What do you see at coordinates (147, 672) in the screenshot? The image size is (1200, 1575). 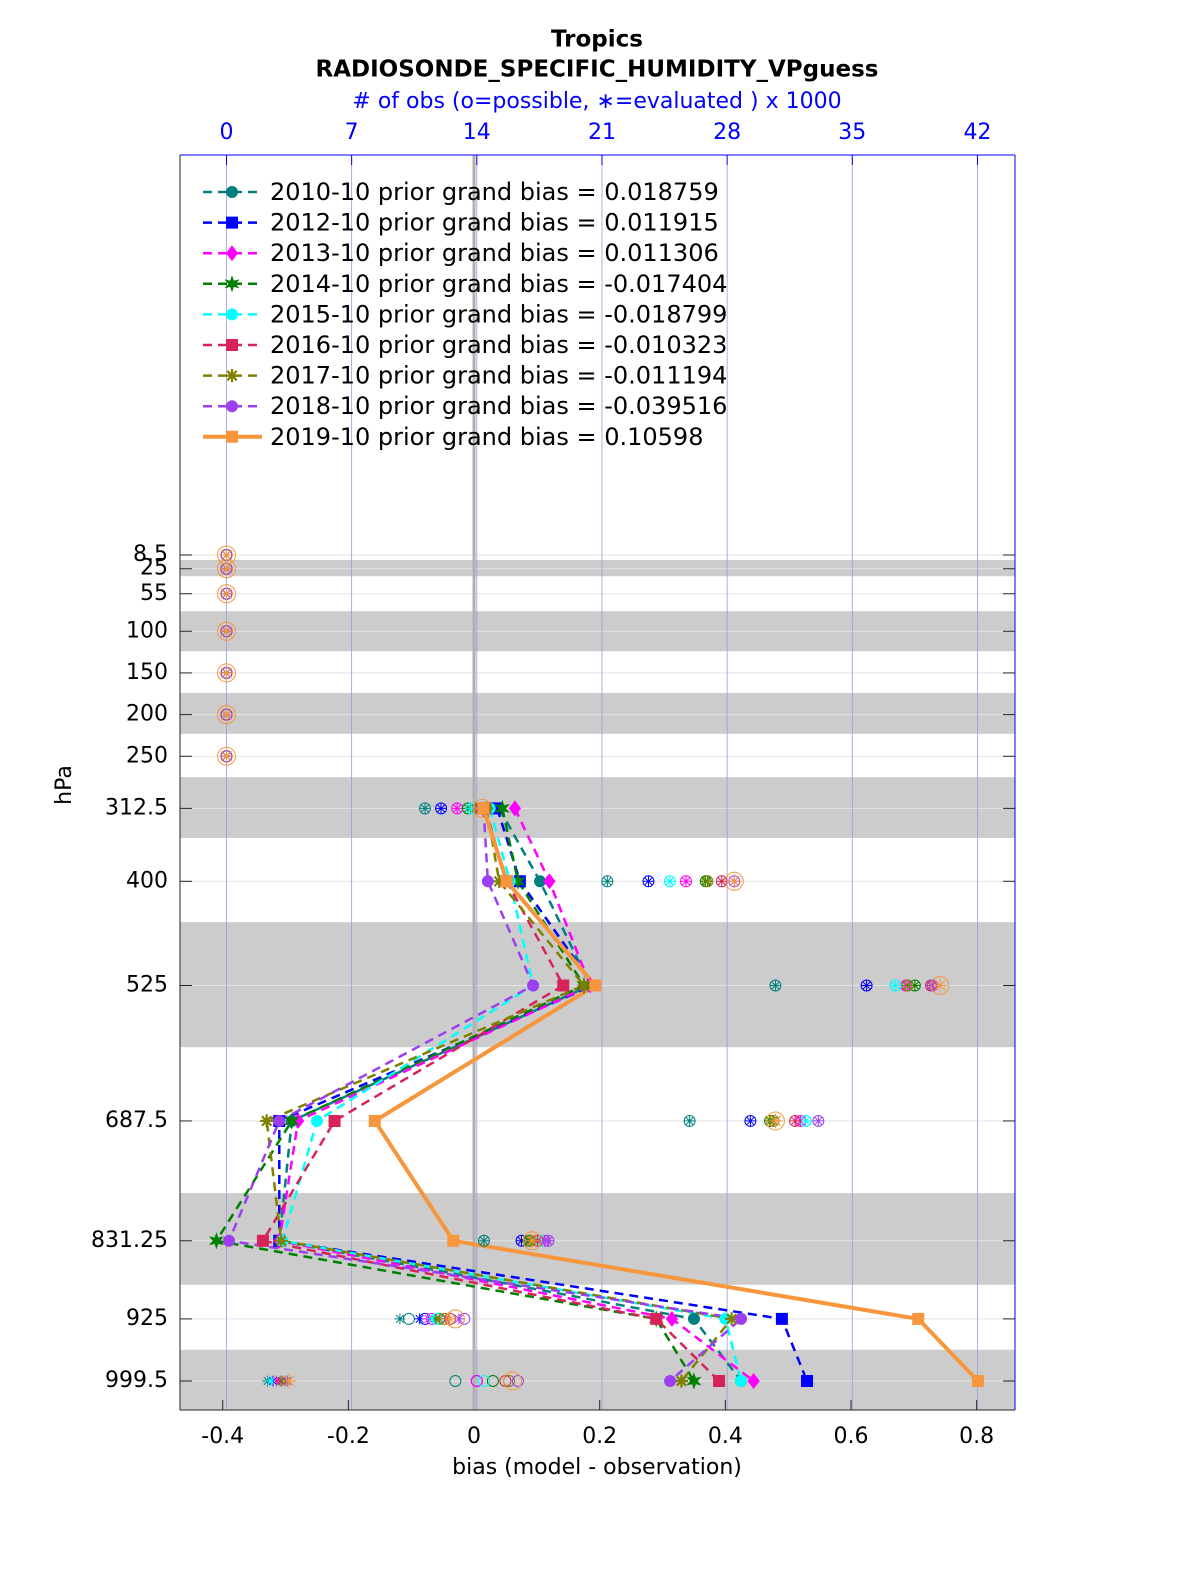 I see `y-tick-label: 150` at bounding box center [147, 672].